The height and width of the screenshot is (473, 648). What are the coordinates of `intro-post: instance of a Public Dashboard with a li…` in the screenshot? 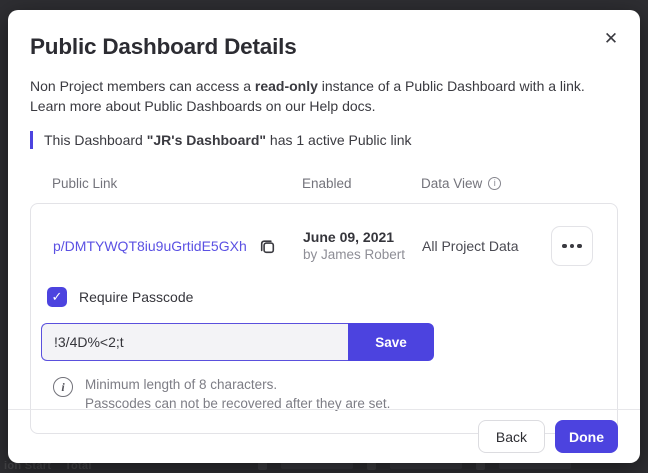 It's located at (451, 86).